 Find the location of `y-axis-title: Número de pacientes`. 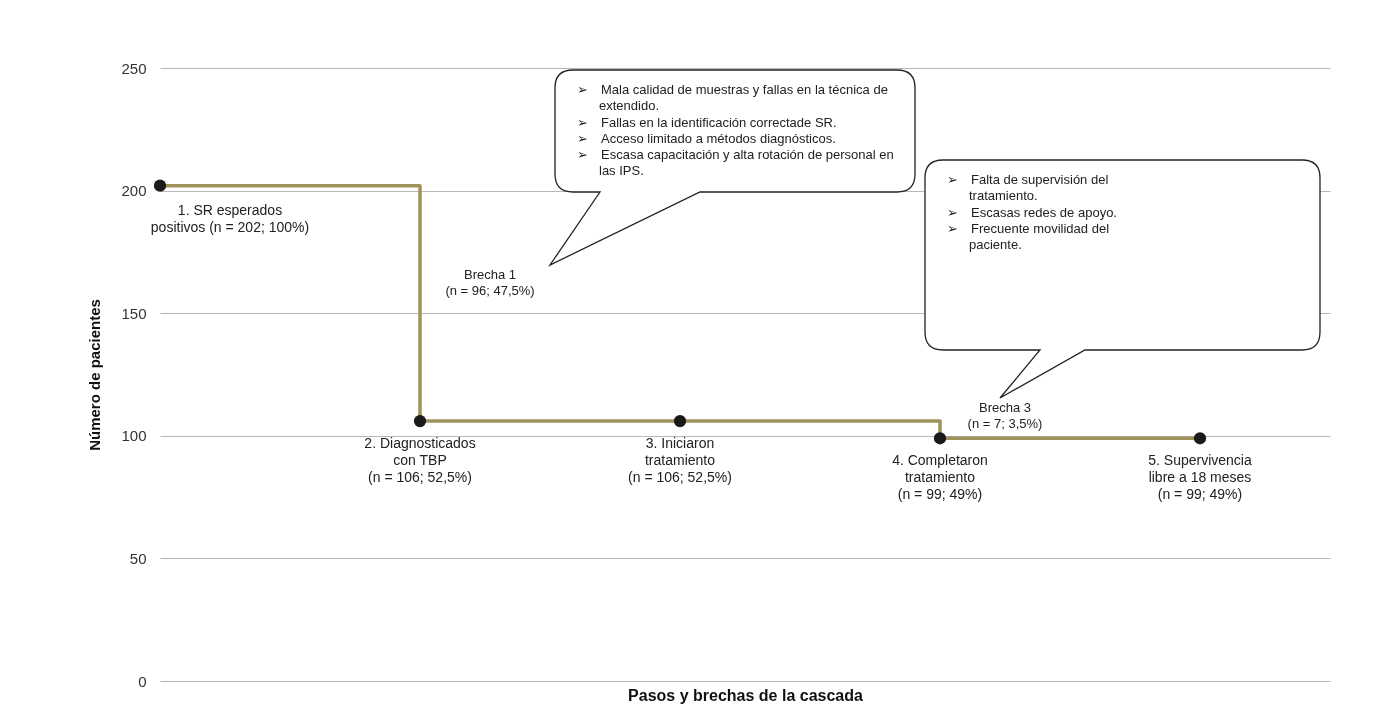

y-axis-title: Número de pacientes is located at coordinates (95, 375).